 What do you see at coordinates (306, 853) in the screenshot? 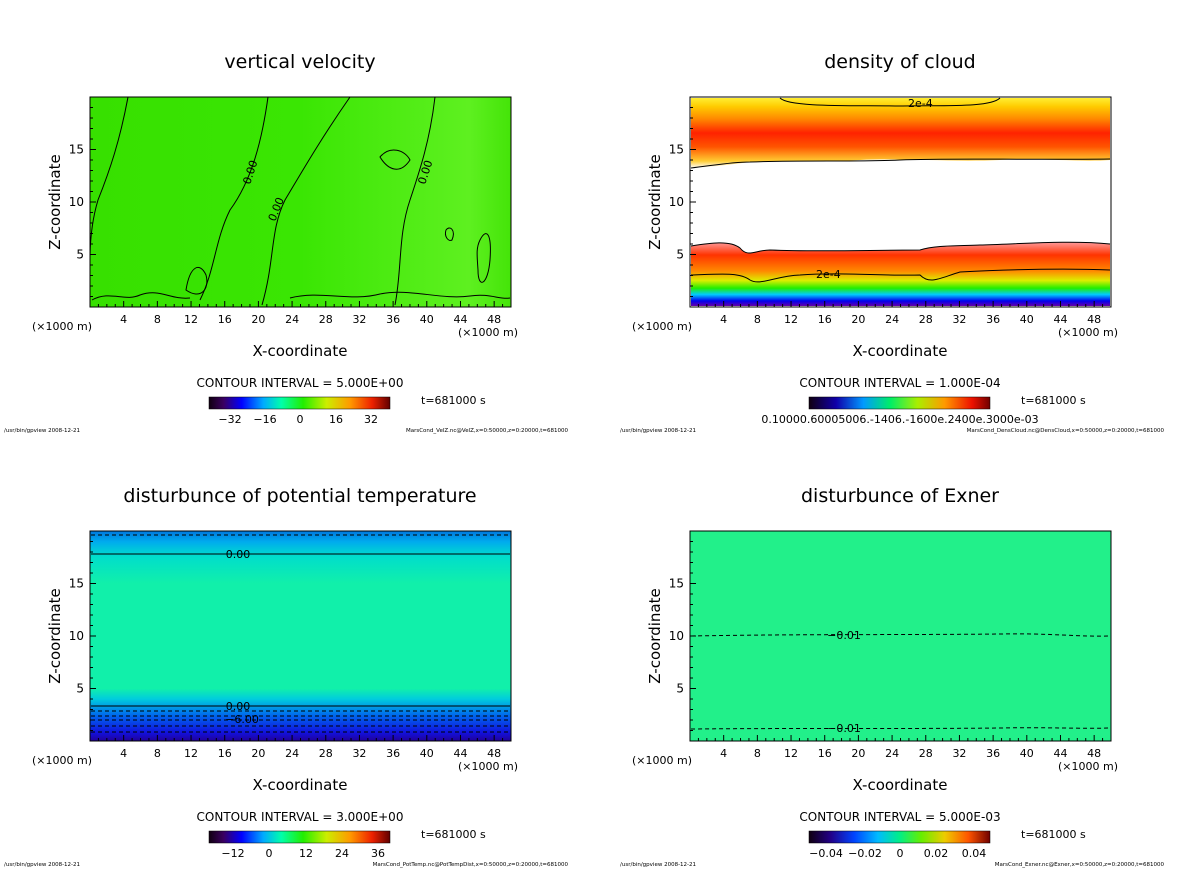
I see `colorbar-label: 12` at bounding box center [306, 853].